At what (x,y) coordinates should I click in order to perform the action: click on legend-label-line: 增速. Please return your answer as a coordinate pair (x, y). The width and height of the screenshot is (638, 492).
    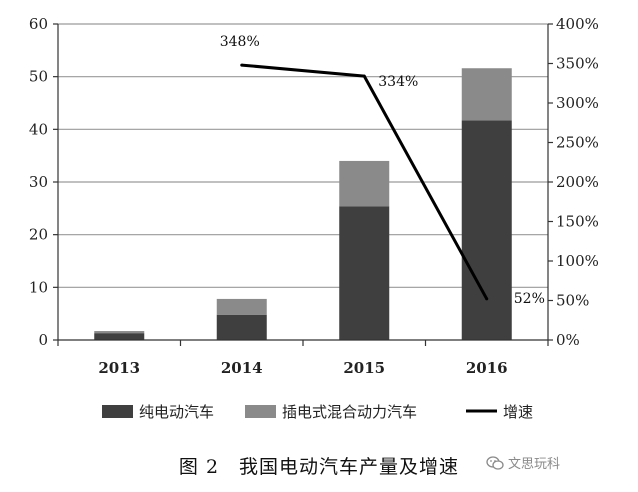
    Looking at the image, I should click on (518, 412).